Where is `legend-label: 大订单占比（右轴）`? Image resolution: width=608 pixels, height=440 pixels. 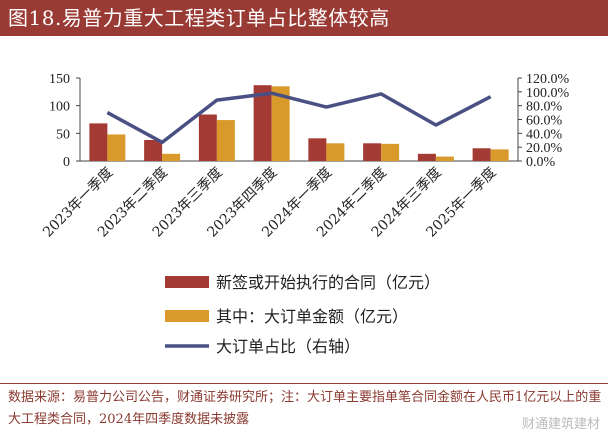
legend-label: 大订单占比（右轴） is located at coordinates (288, 346).